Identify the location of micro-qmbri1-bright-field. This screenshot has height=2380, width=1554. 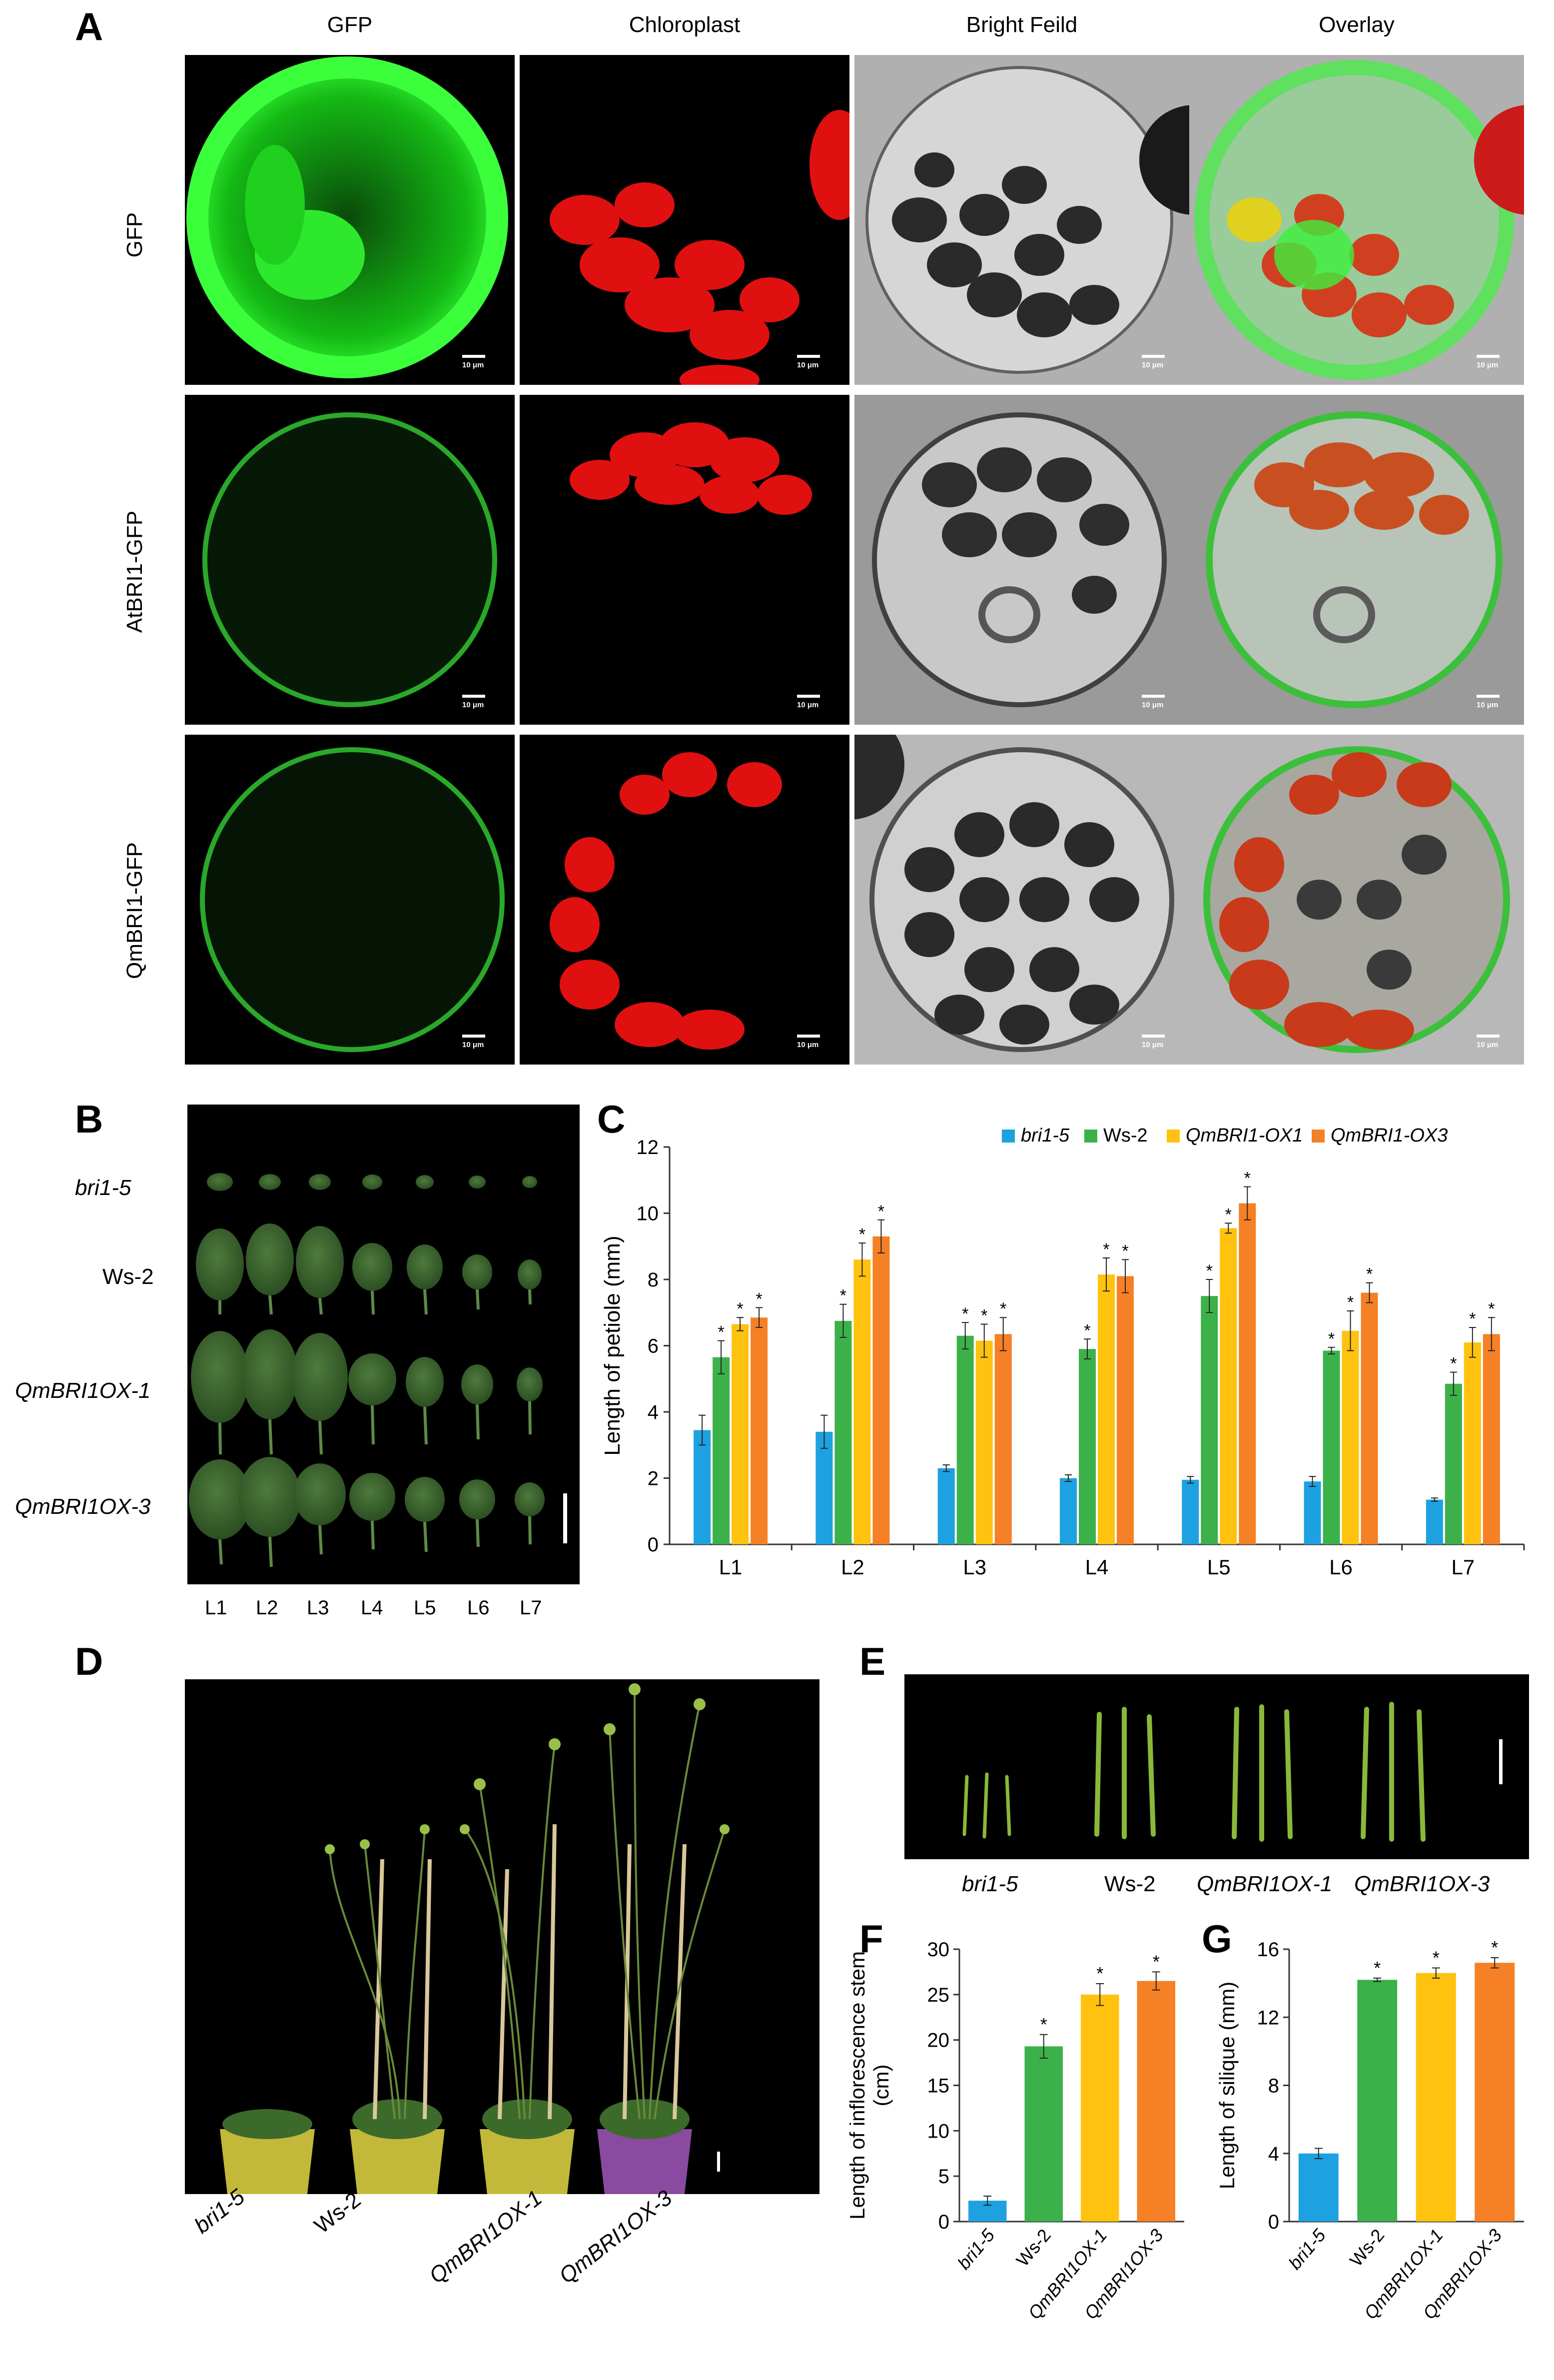
(1021, 900).